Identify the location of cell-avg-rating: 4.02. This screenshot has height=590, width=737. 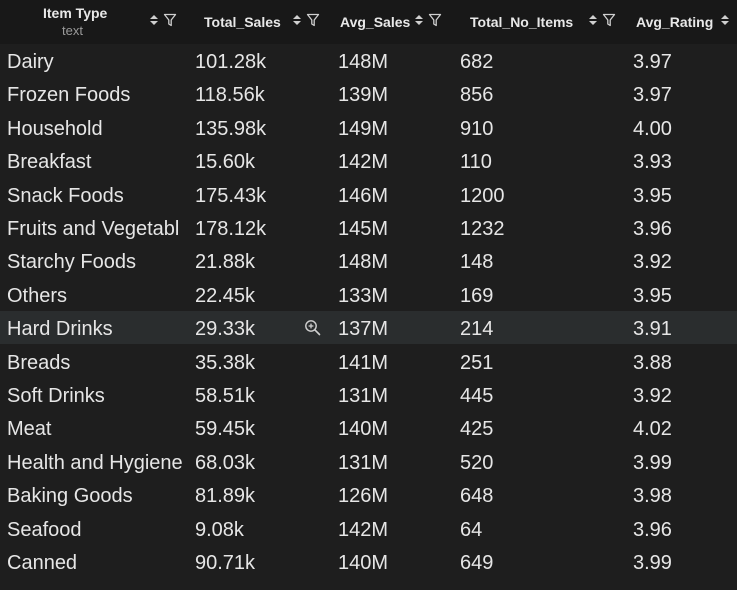
(652, 429).